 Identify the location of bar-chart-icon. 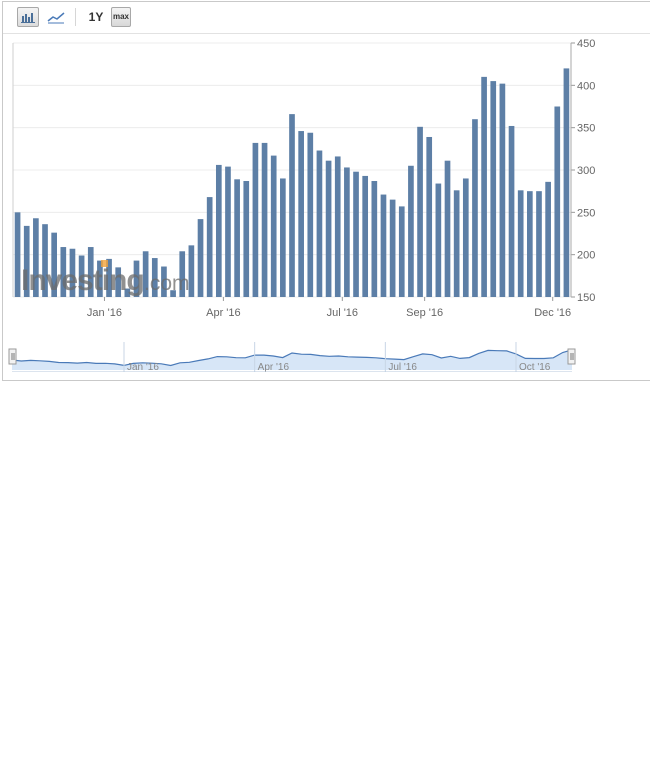
(28, 17).